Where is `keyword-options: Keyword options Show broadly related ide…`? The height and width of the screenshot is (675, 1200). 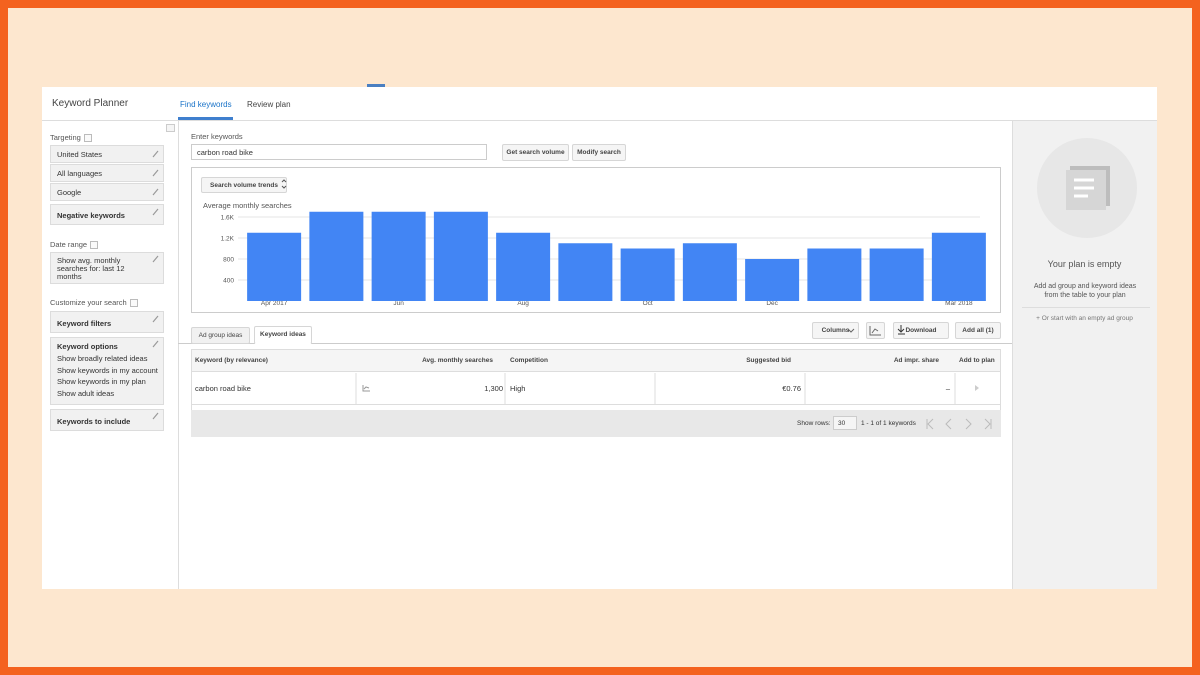
keyword-options: Keyword options Show broadly related ide… is located at coordinates (107, 371).